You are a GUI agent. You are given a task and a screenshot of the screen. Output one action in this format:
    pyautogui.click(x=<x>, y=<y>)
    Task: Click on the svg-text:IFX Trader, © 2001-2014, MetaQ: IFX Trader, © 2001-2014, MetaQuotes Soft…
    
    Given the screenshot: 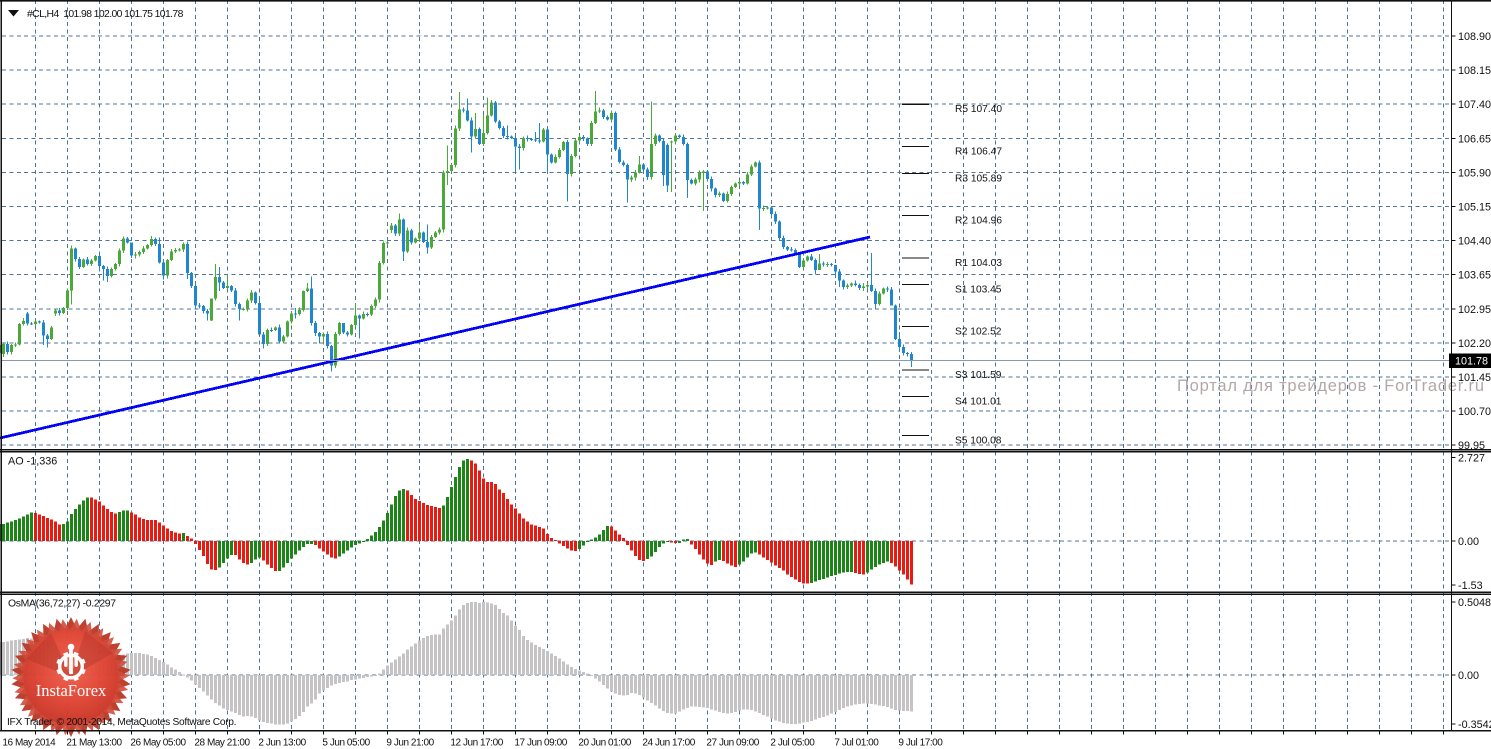 What is the action you would take?
    pyautogui.click(x=121, y=722)
    